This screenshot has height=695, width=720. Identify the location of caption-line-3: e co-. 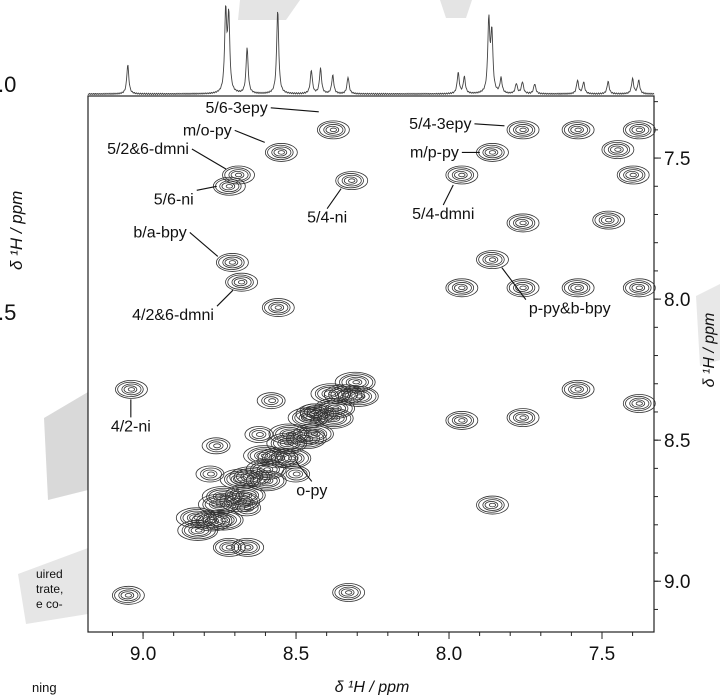
(49, 604).